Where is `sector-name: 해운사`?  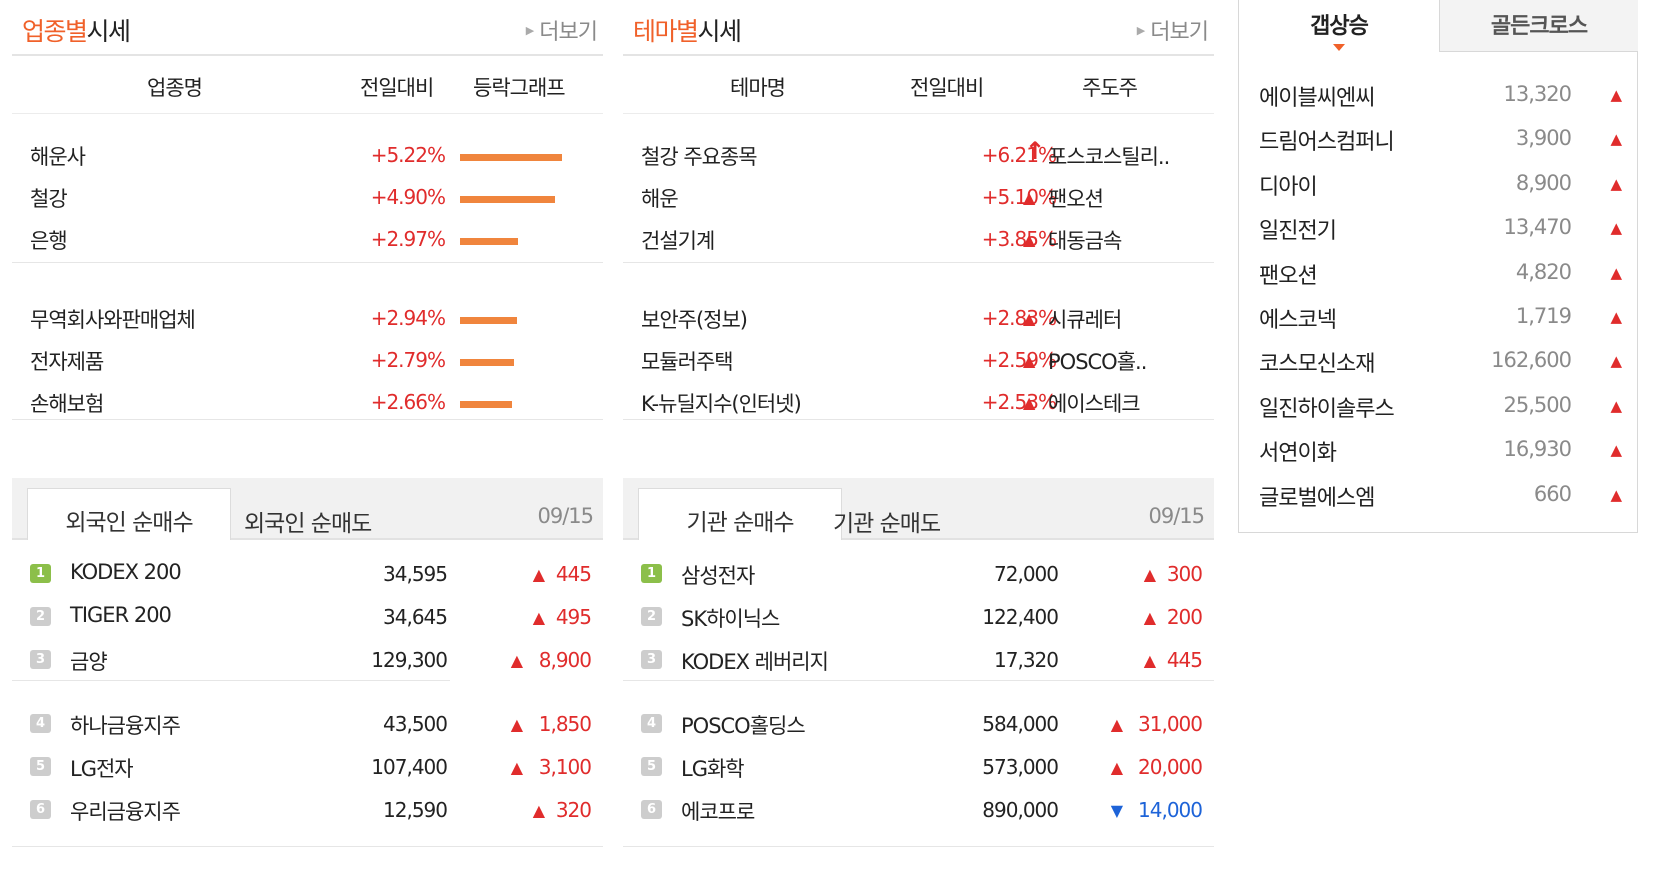 sector-name: 해운사 is located at coordinates (58, 157).